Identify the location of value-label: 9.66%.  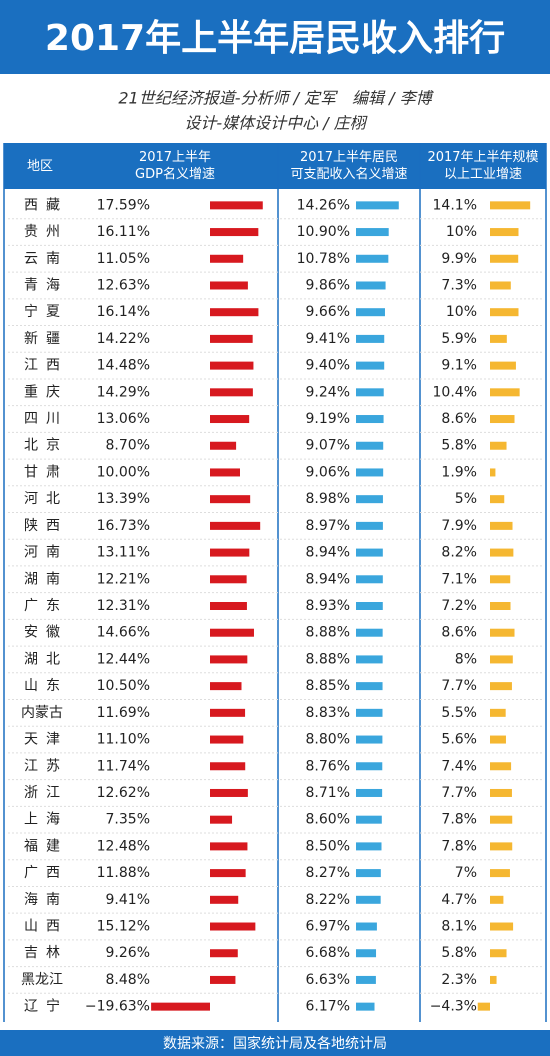
(328, 312).